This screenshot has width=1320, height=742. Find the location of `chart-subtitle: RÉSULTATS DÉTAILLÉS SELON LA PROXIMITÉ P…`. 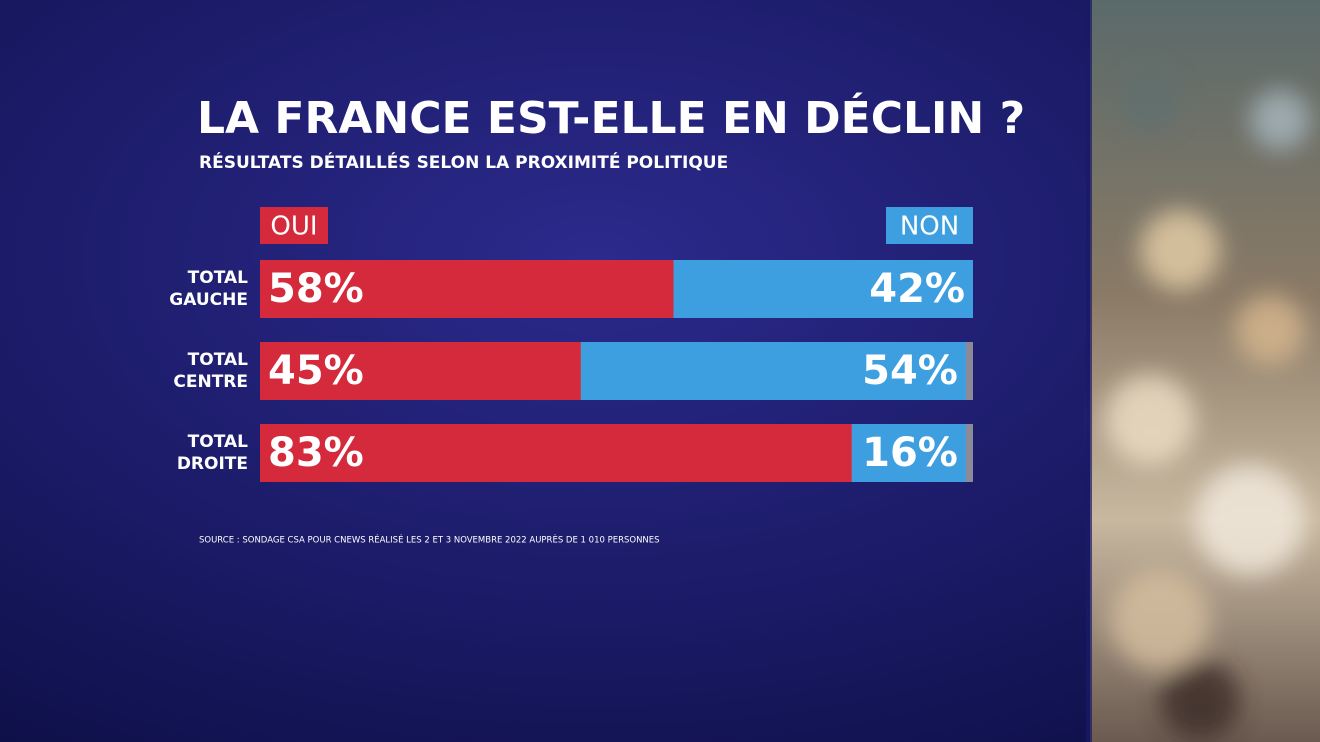

chart-subtitle: RÉSULTATS DÉTAILLÉS SELON LA PROXIMITÉ P… is located at coordinates (463, 162).